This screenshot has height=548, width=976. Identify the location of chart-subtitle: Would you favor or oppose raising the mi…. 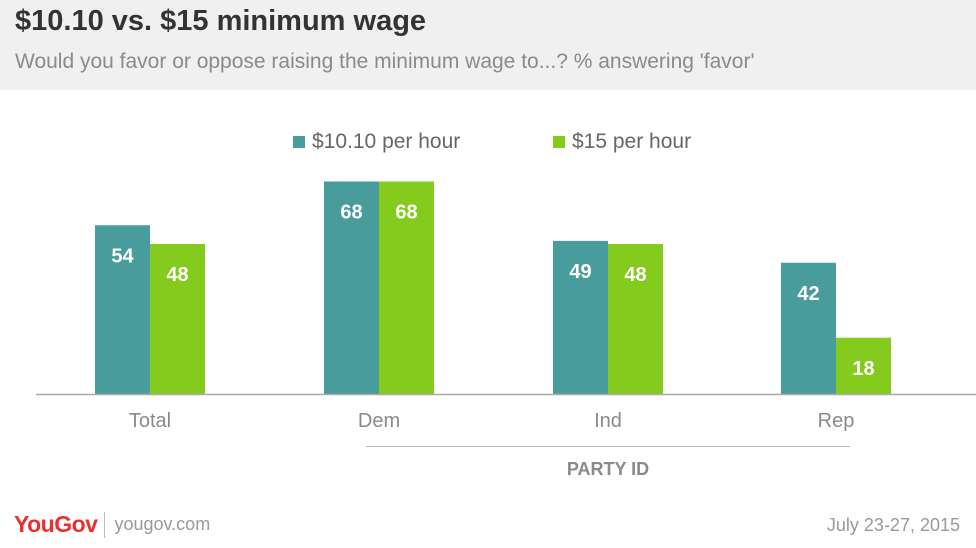
(385, 61).